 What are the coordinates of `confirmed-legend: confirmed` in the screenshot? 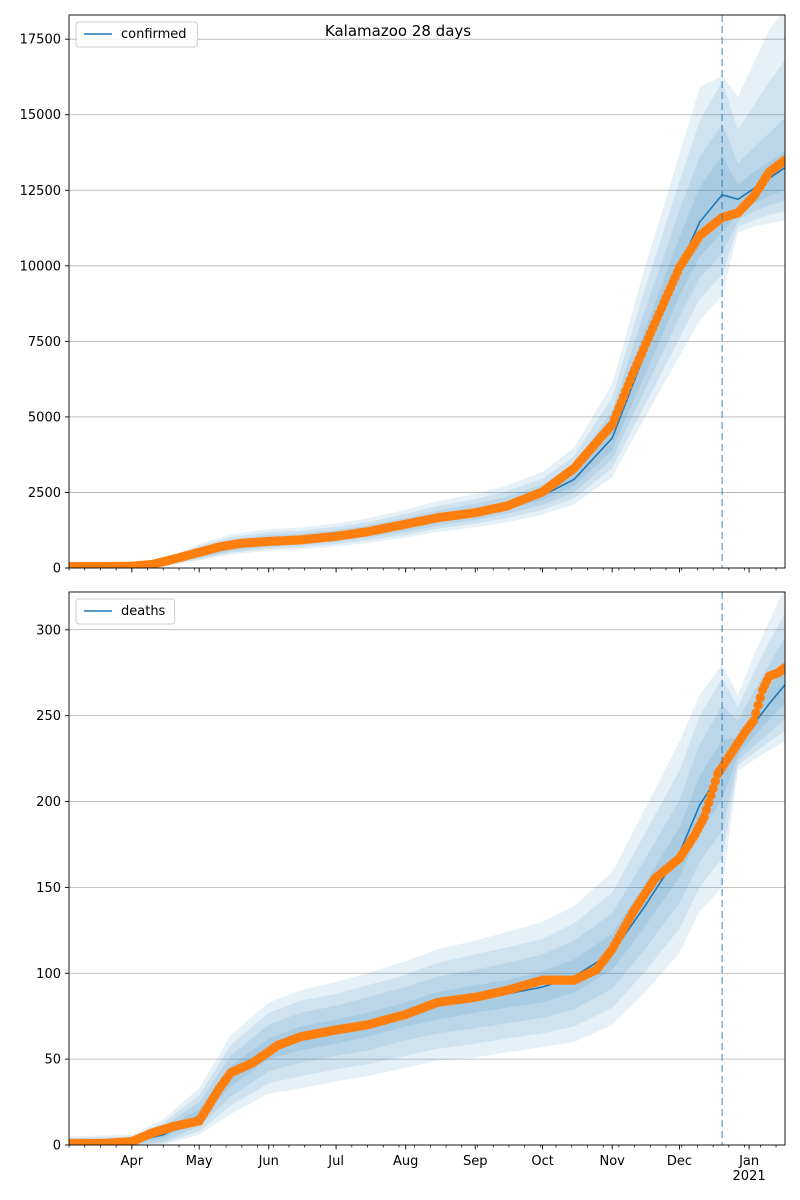 It's located at (136, 34).